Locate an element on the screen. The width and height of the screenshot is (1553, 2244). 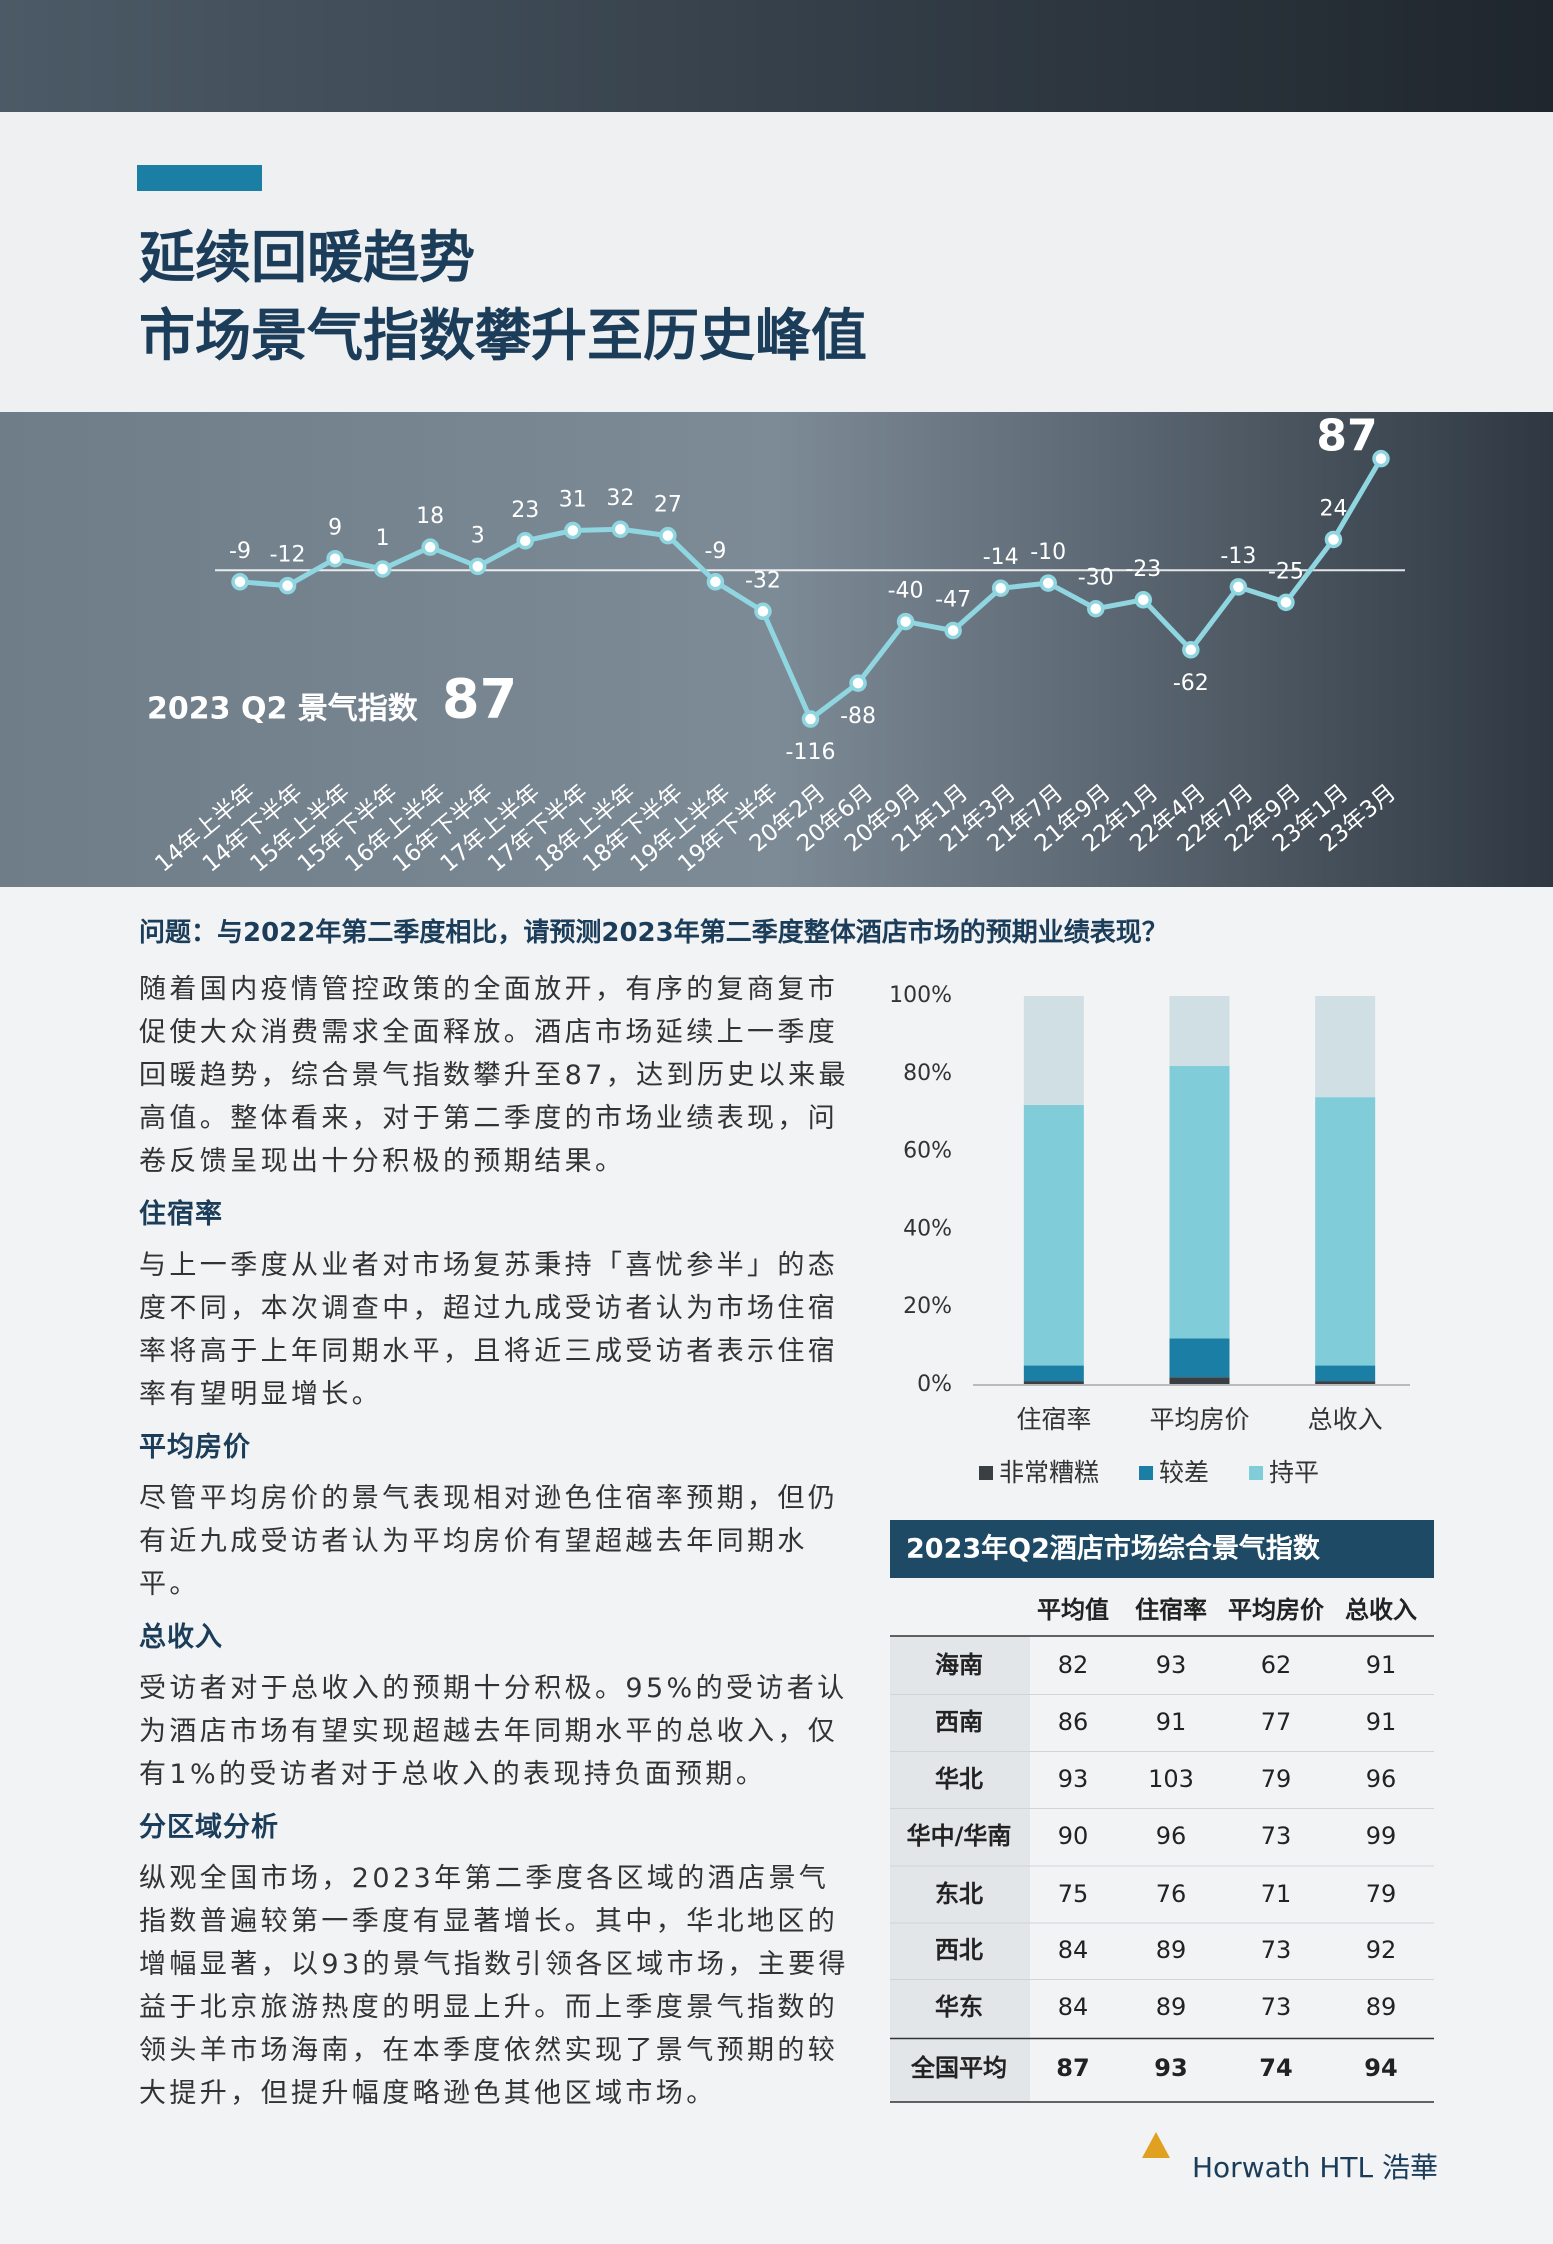
y-tick-label: 20% is located at coordinates (927, 1306).